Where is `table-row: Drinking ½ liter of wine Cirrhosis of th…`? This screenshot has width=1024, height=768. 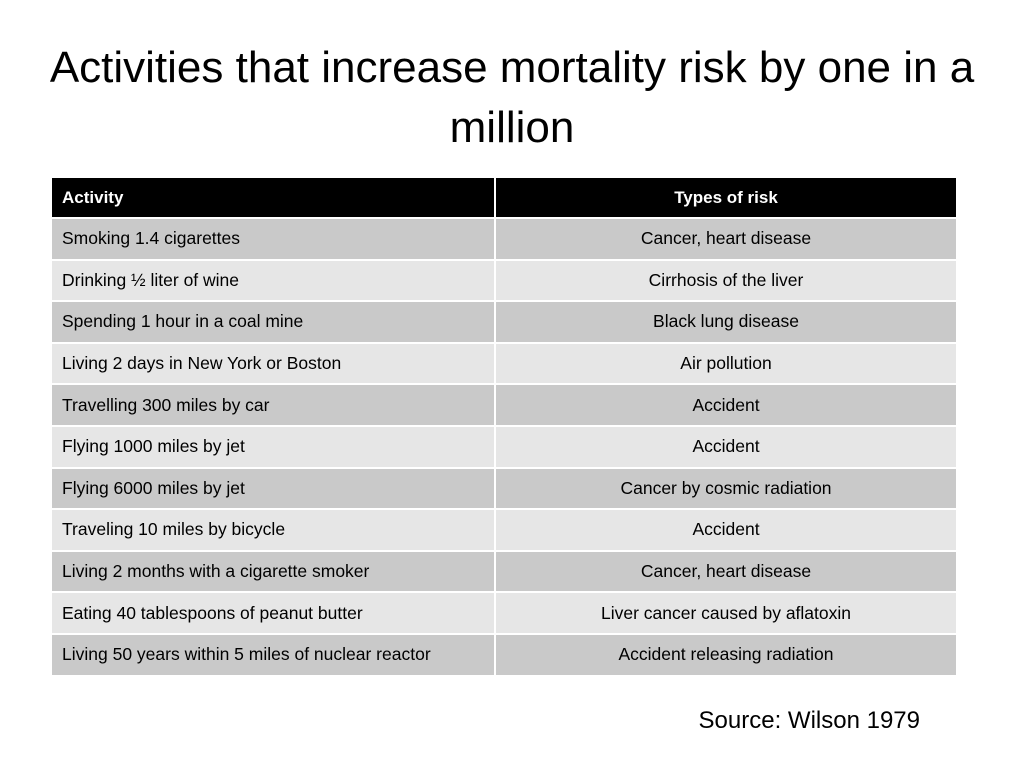 table-row: Drinking ½ liter of wine Cirrhosis of th… is located at coordinates (504, 281).